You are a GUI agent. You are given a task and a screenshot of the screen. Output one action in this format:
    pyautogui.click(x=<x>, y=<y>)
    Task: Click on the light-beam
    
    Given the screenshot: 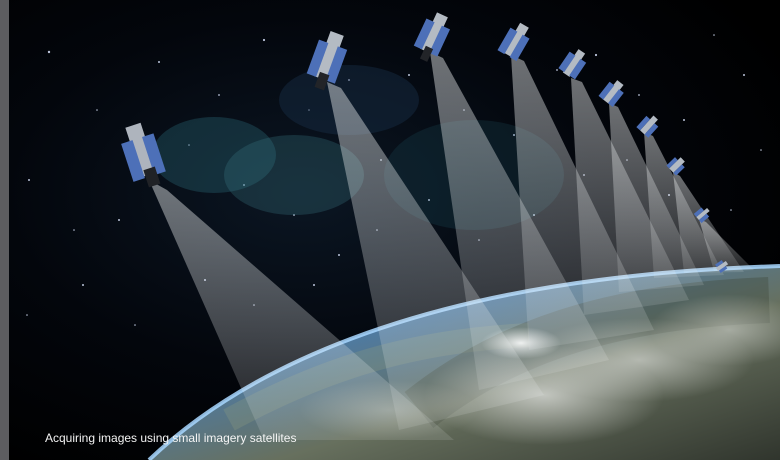 What is the action you would take?
    pyautogui.click(x=726, y=245)
    